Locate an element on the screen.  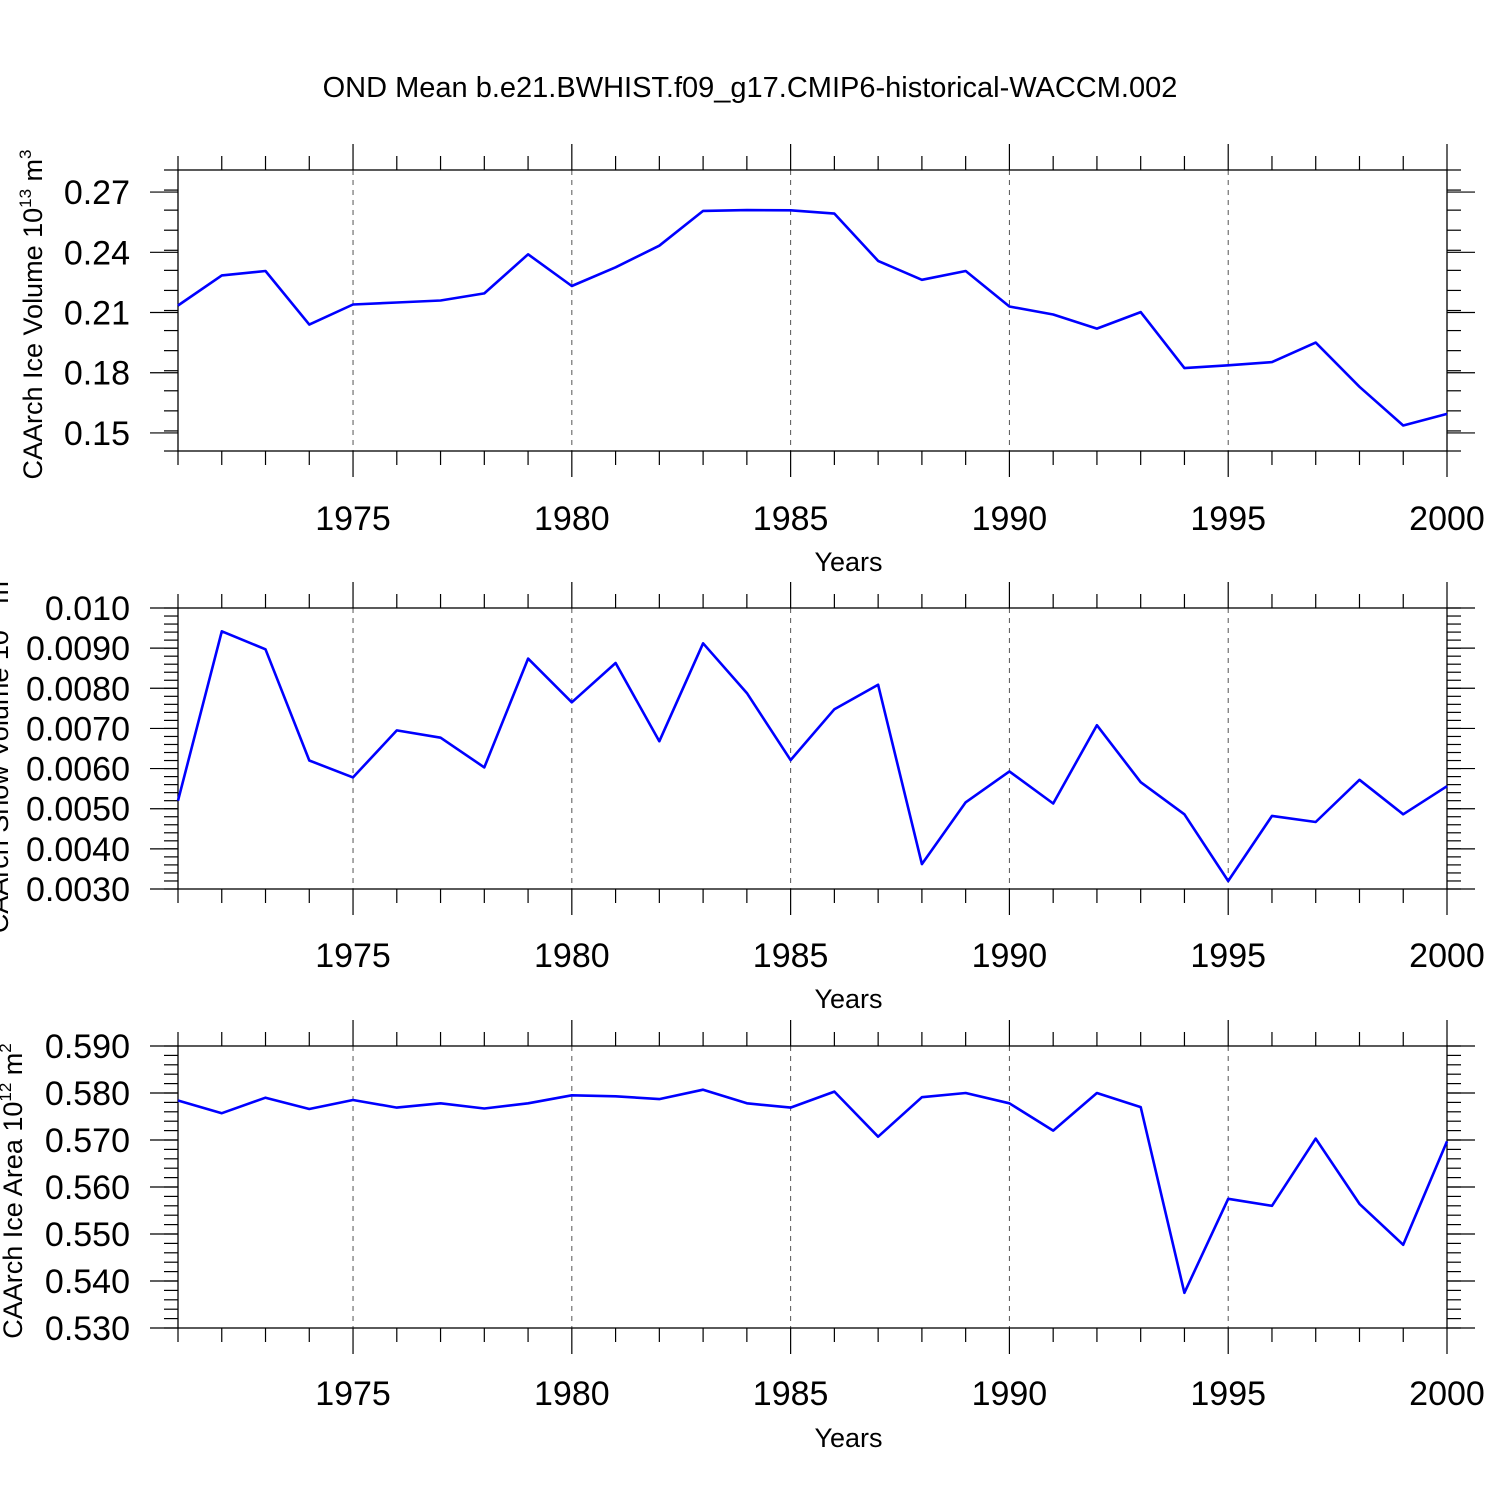
y-tick-label: 0.560 is located at coordinates (87, 1188).